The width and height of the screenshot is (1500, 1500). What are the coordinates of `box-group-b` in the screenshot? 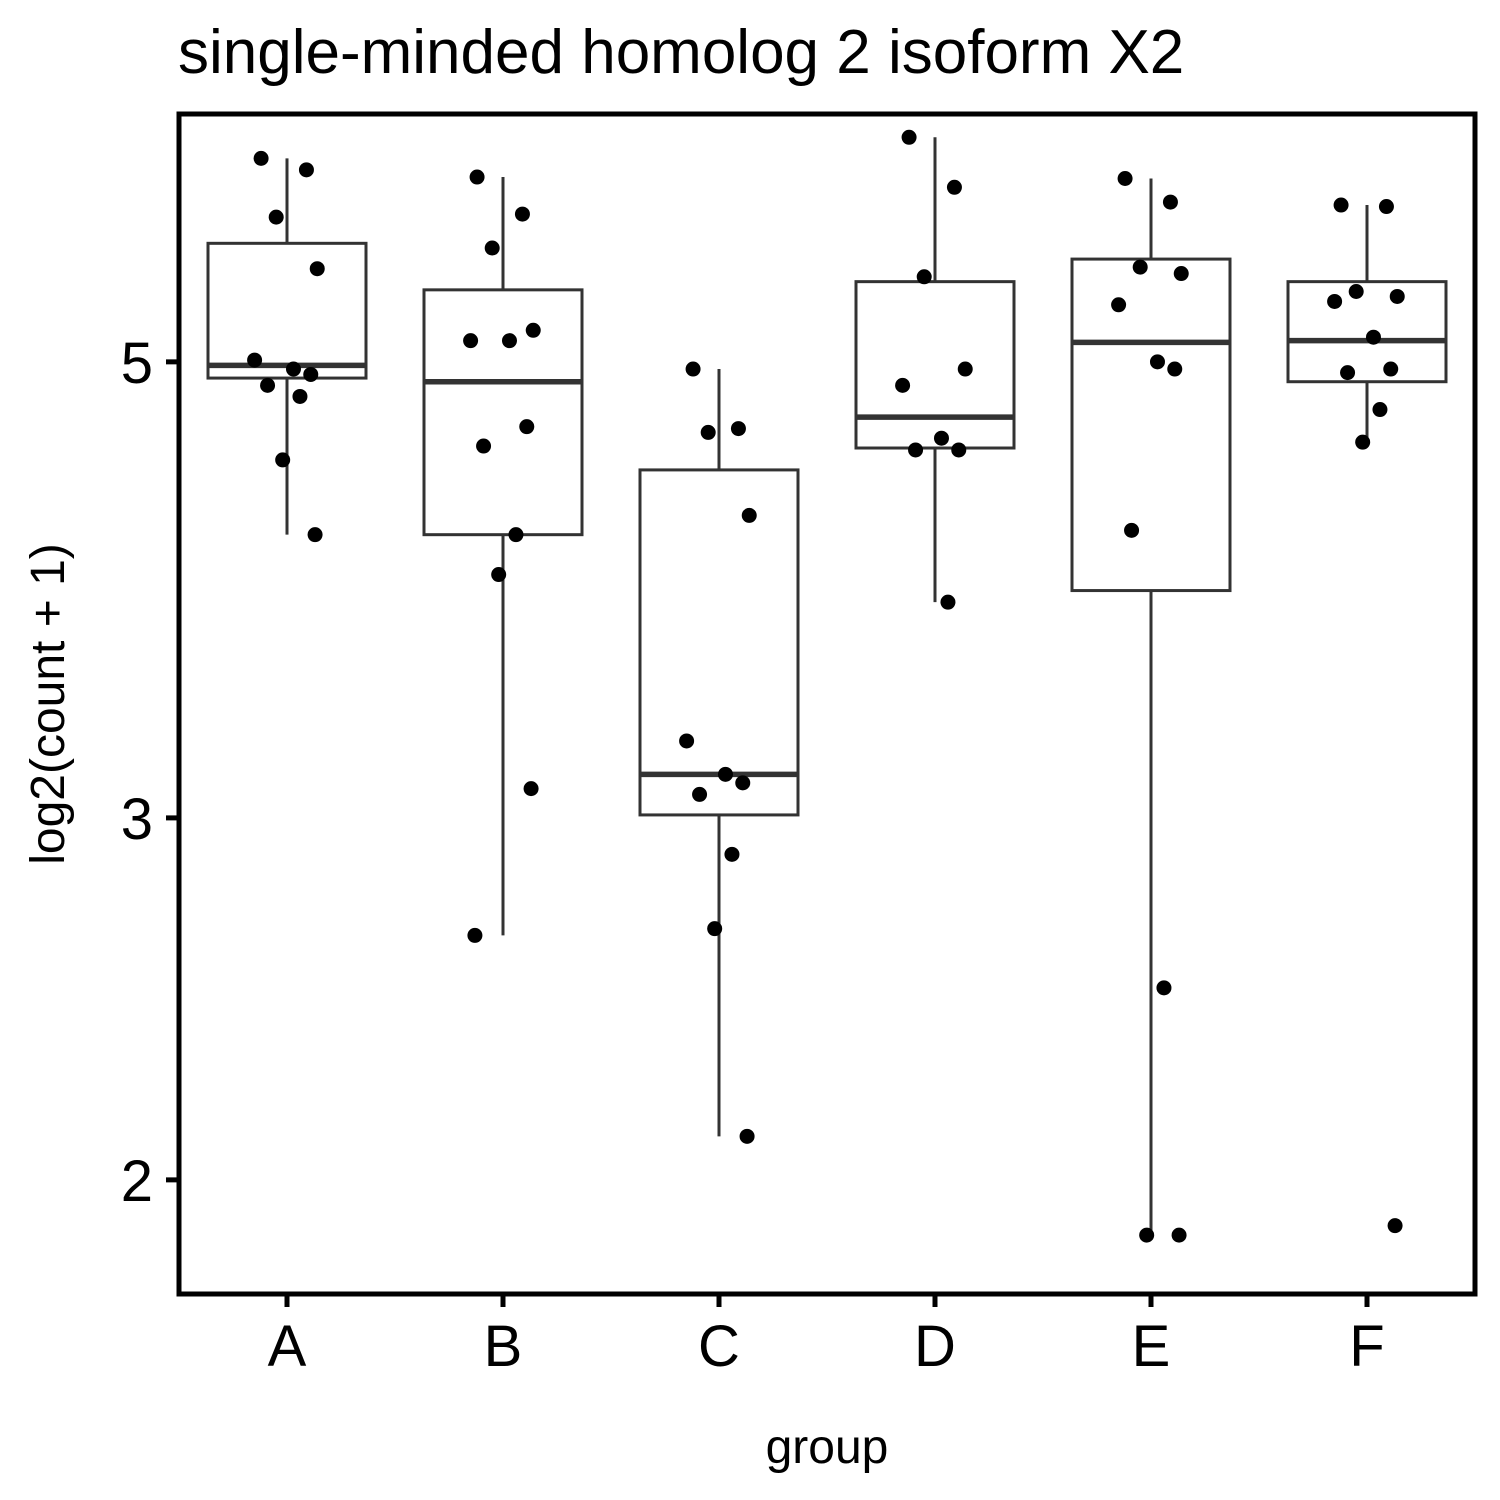 It's located at (503, 556).